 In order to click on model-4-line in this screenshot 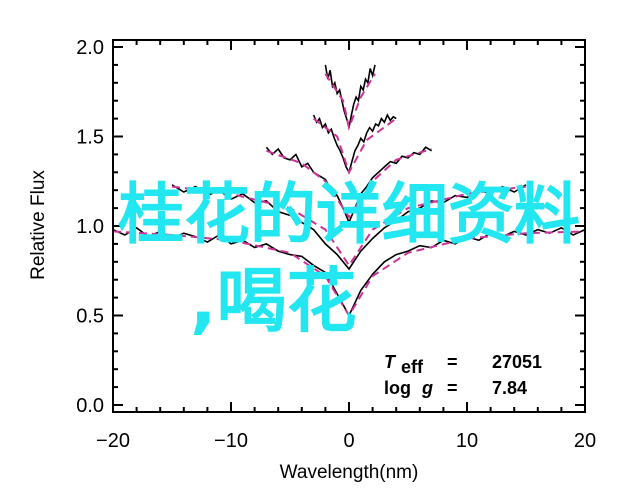, I will do `click(354, 146)`.